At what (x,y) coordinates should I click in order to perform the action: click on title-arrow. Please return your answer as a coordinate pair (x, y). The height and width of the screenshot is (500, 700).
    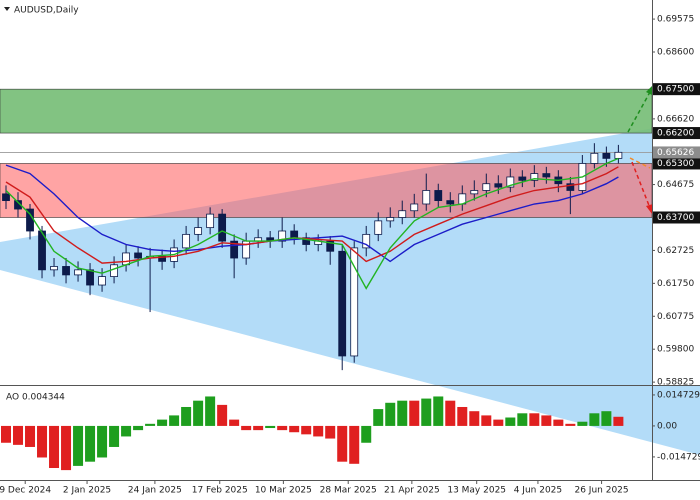
    Looking at the image, I should click on (7, 9).